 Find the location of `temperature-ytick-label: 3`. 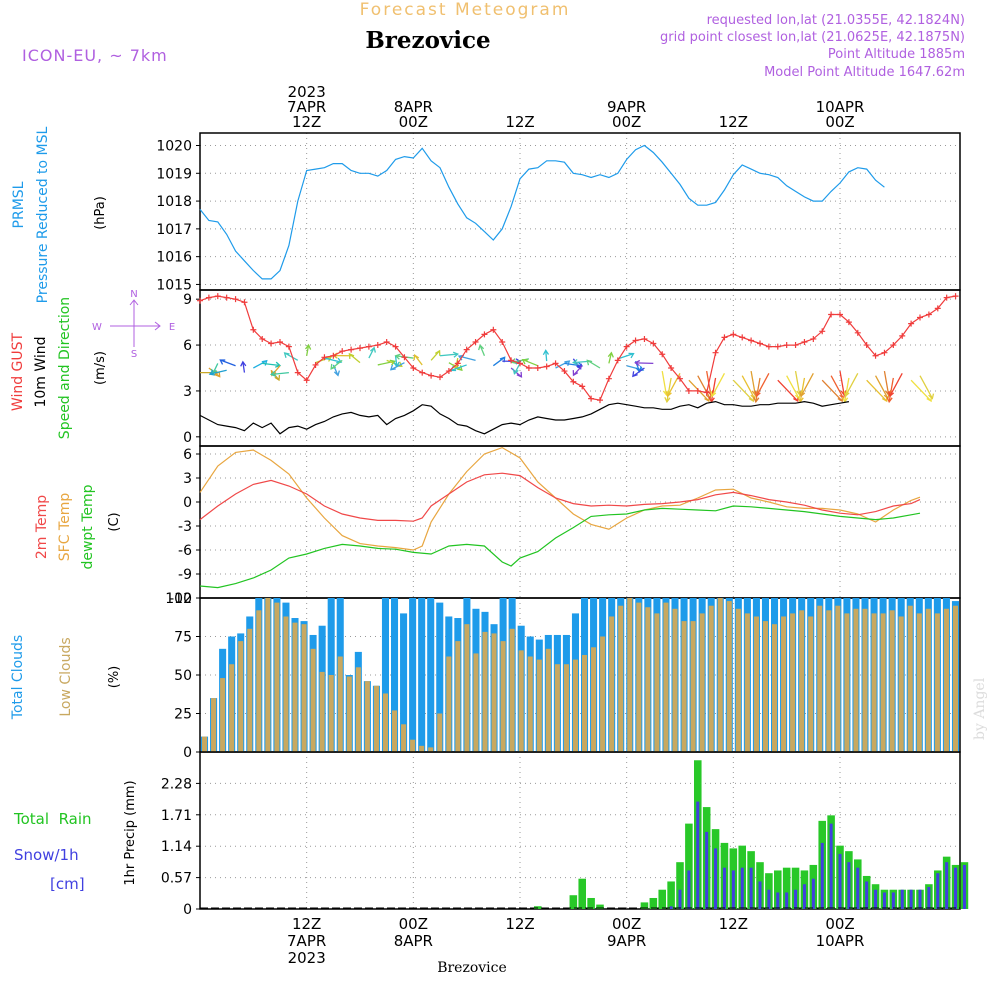

temperature-ytick-label: 3 is located at coordinates (187, 479).